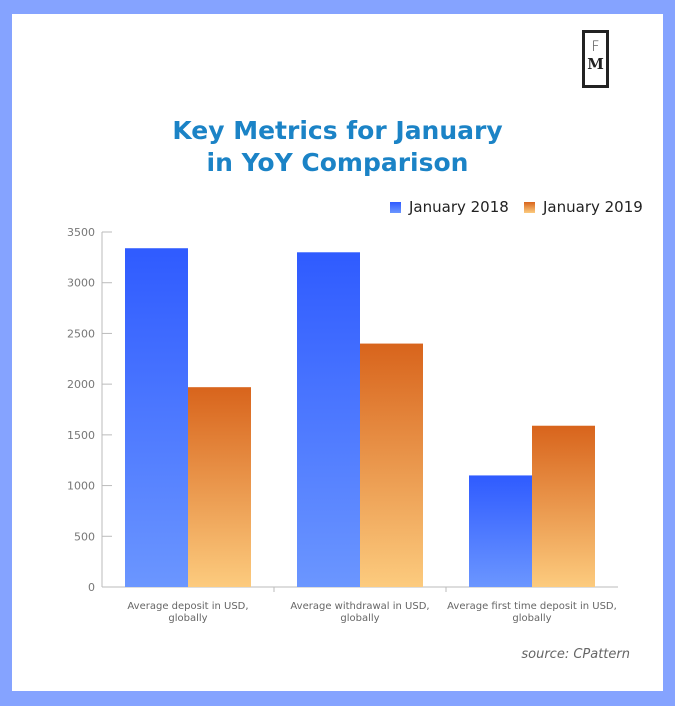 The image size is (675, 706). Describe the element at coordinates (532, 606) in the screenshot. I see `x-category-label: Average first time deposit in USD,` at that location.